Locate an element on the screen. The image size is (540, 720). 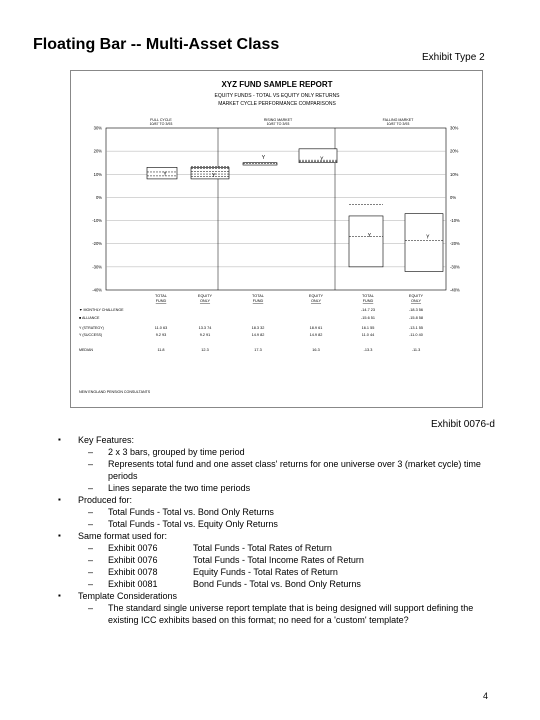
bullet-text: Produced for: is located at coordinates (105, 500).